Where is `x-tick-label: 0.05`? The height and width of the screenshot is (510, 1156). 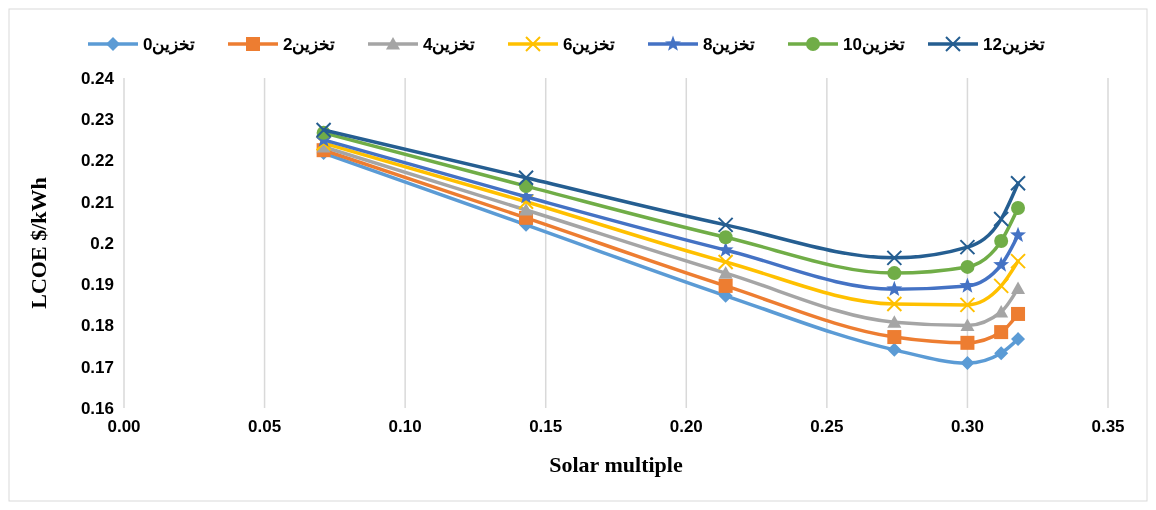
x-tick-label: 0.05 is located at coordinates (265, 426).